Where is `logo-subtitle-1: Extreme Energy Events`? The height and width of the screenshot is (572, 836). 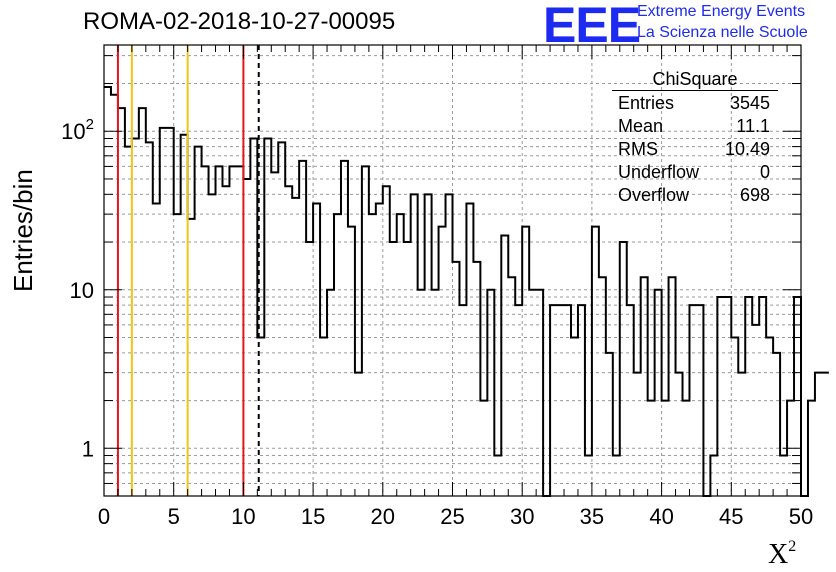
logo-subtitle-1: Extreme Energy Events is located at coordinates (721, 11).